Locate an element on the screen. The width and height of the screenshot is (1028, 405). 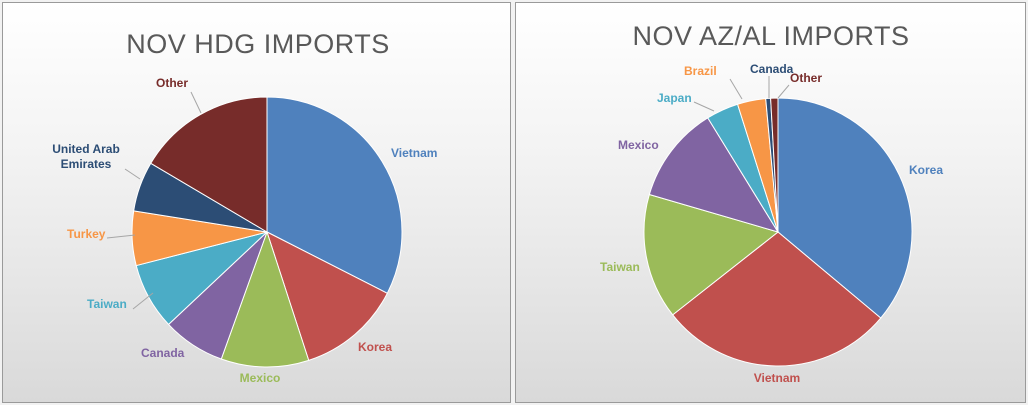
leader-line-turkey is located at coordinates (121, 236).